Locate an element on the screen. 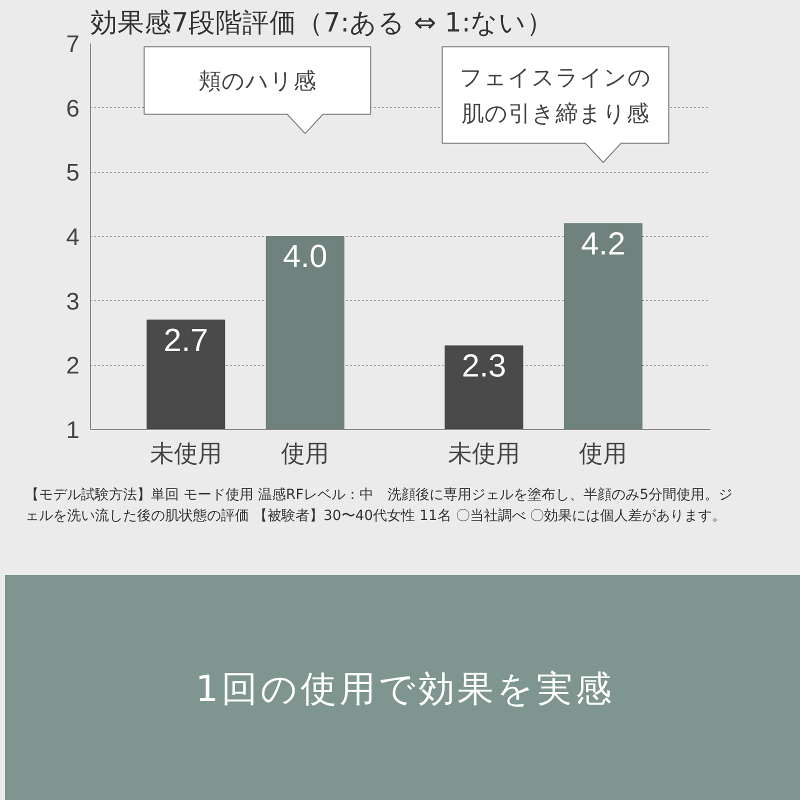 The height and width of the screenshot is (800, 800). text: 1回の使用で効果を実感 is located at coordinates (405, 690).